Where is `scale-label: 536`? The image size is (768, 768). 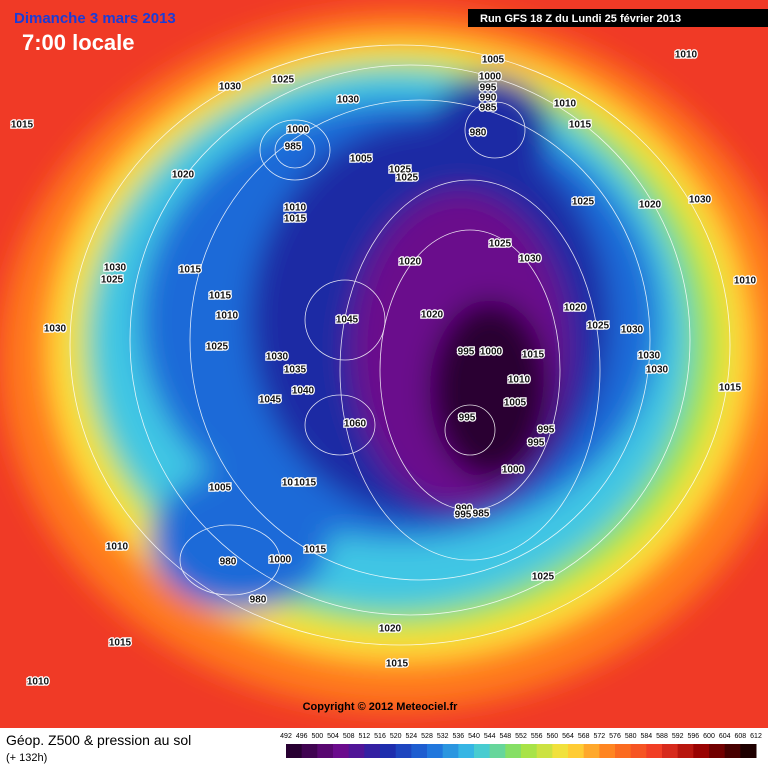 scale-label: 536 is located at coordinates (458, 736).